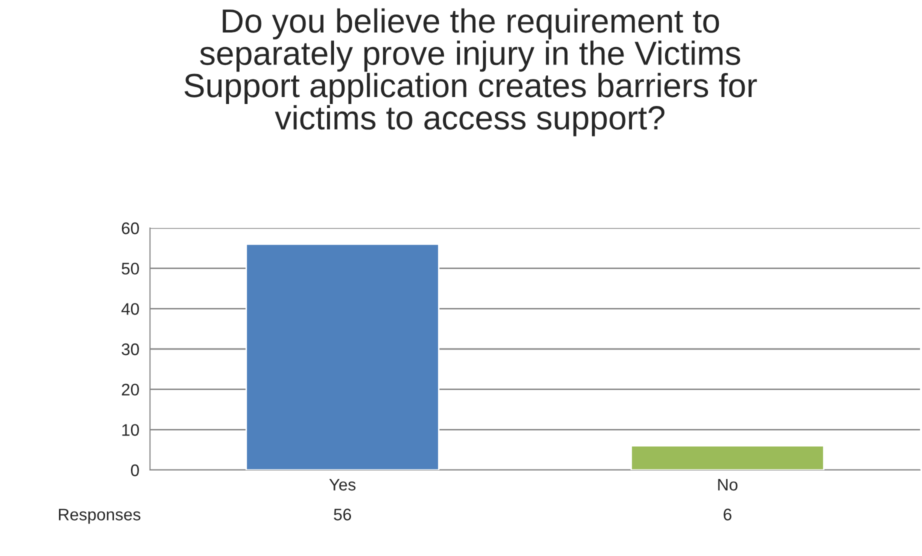 This screenshot has height=556, width=922. Describe the element at coordinates (130, 349) in the screenshot. I see `y-tick-label: 30` at that location.